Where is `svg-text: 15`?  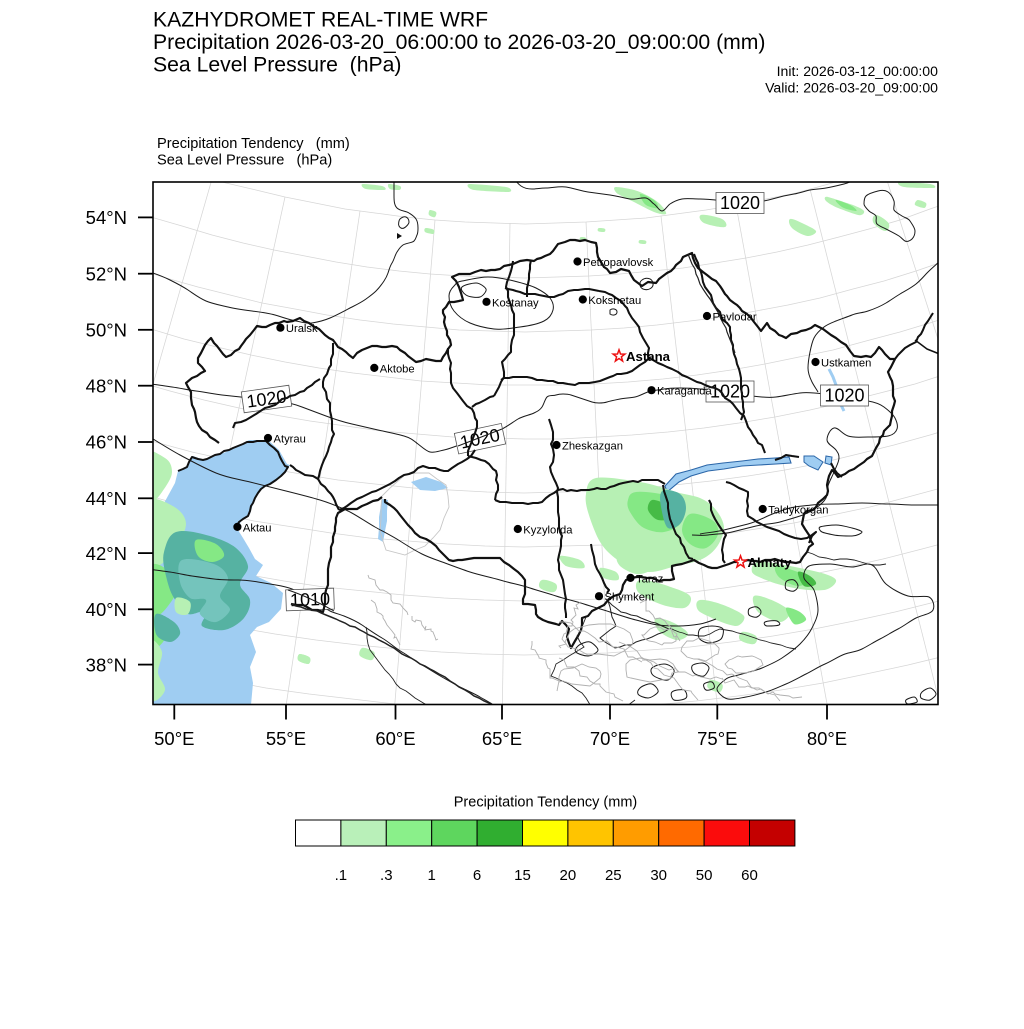
svg-text: 15 is located at coordinates (522, 875).